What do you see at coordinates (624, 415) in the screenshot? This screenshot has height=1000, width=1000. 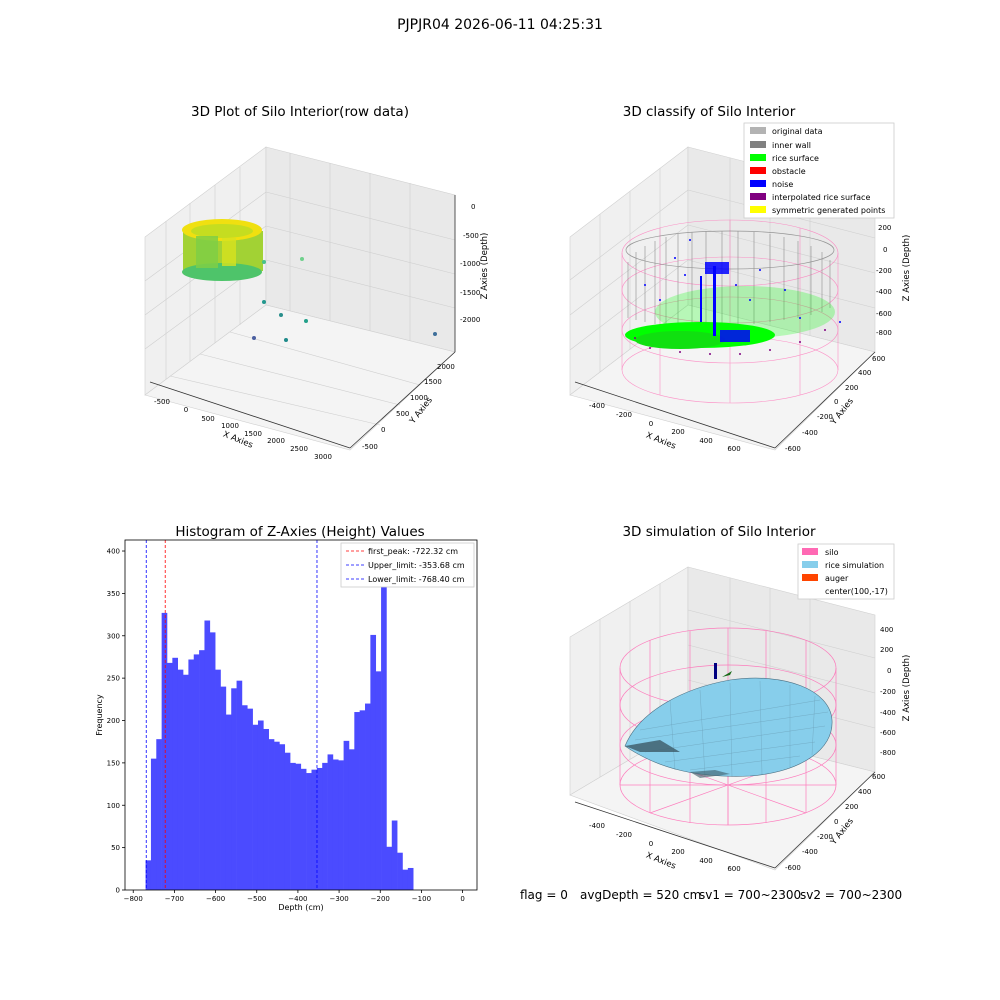 I see `x-tick: -200` at bounding box center [624, 415].